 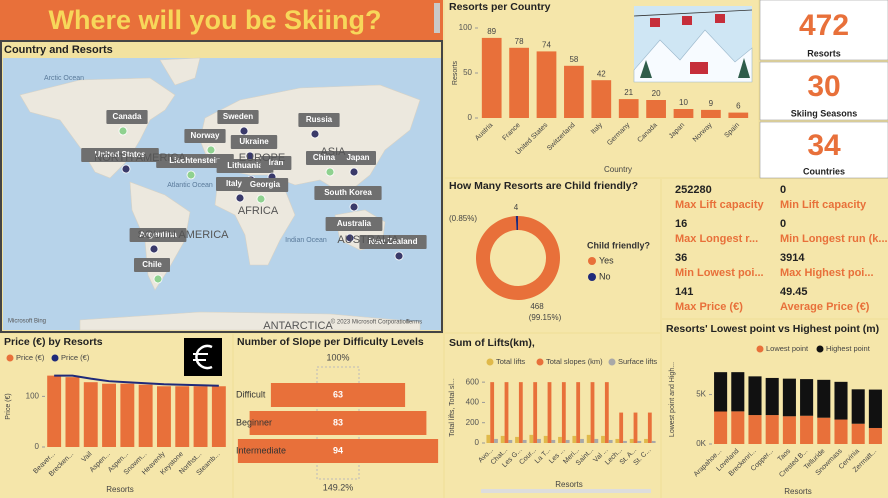 What do you see at coordinates (492, 343) in the screenshot?
I see `chart-title: Sum of Lifts(km),` at bounding box center [492, 343].